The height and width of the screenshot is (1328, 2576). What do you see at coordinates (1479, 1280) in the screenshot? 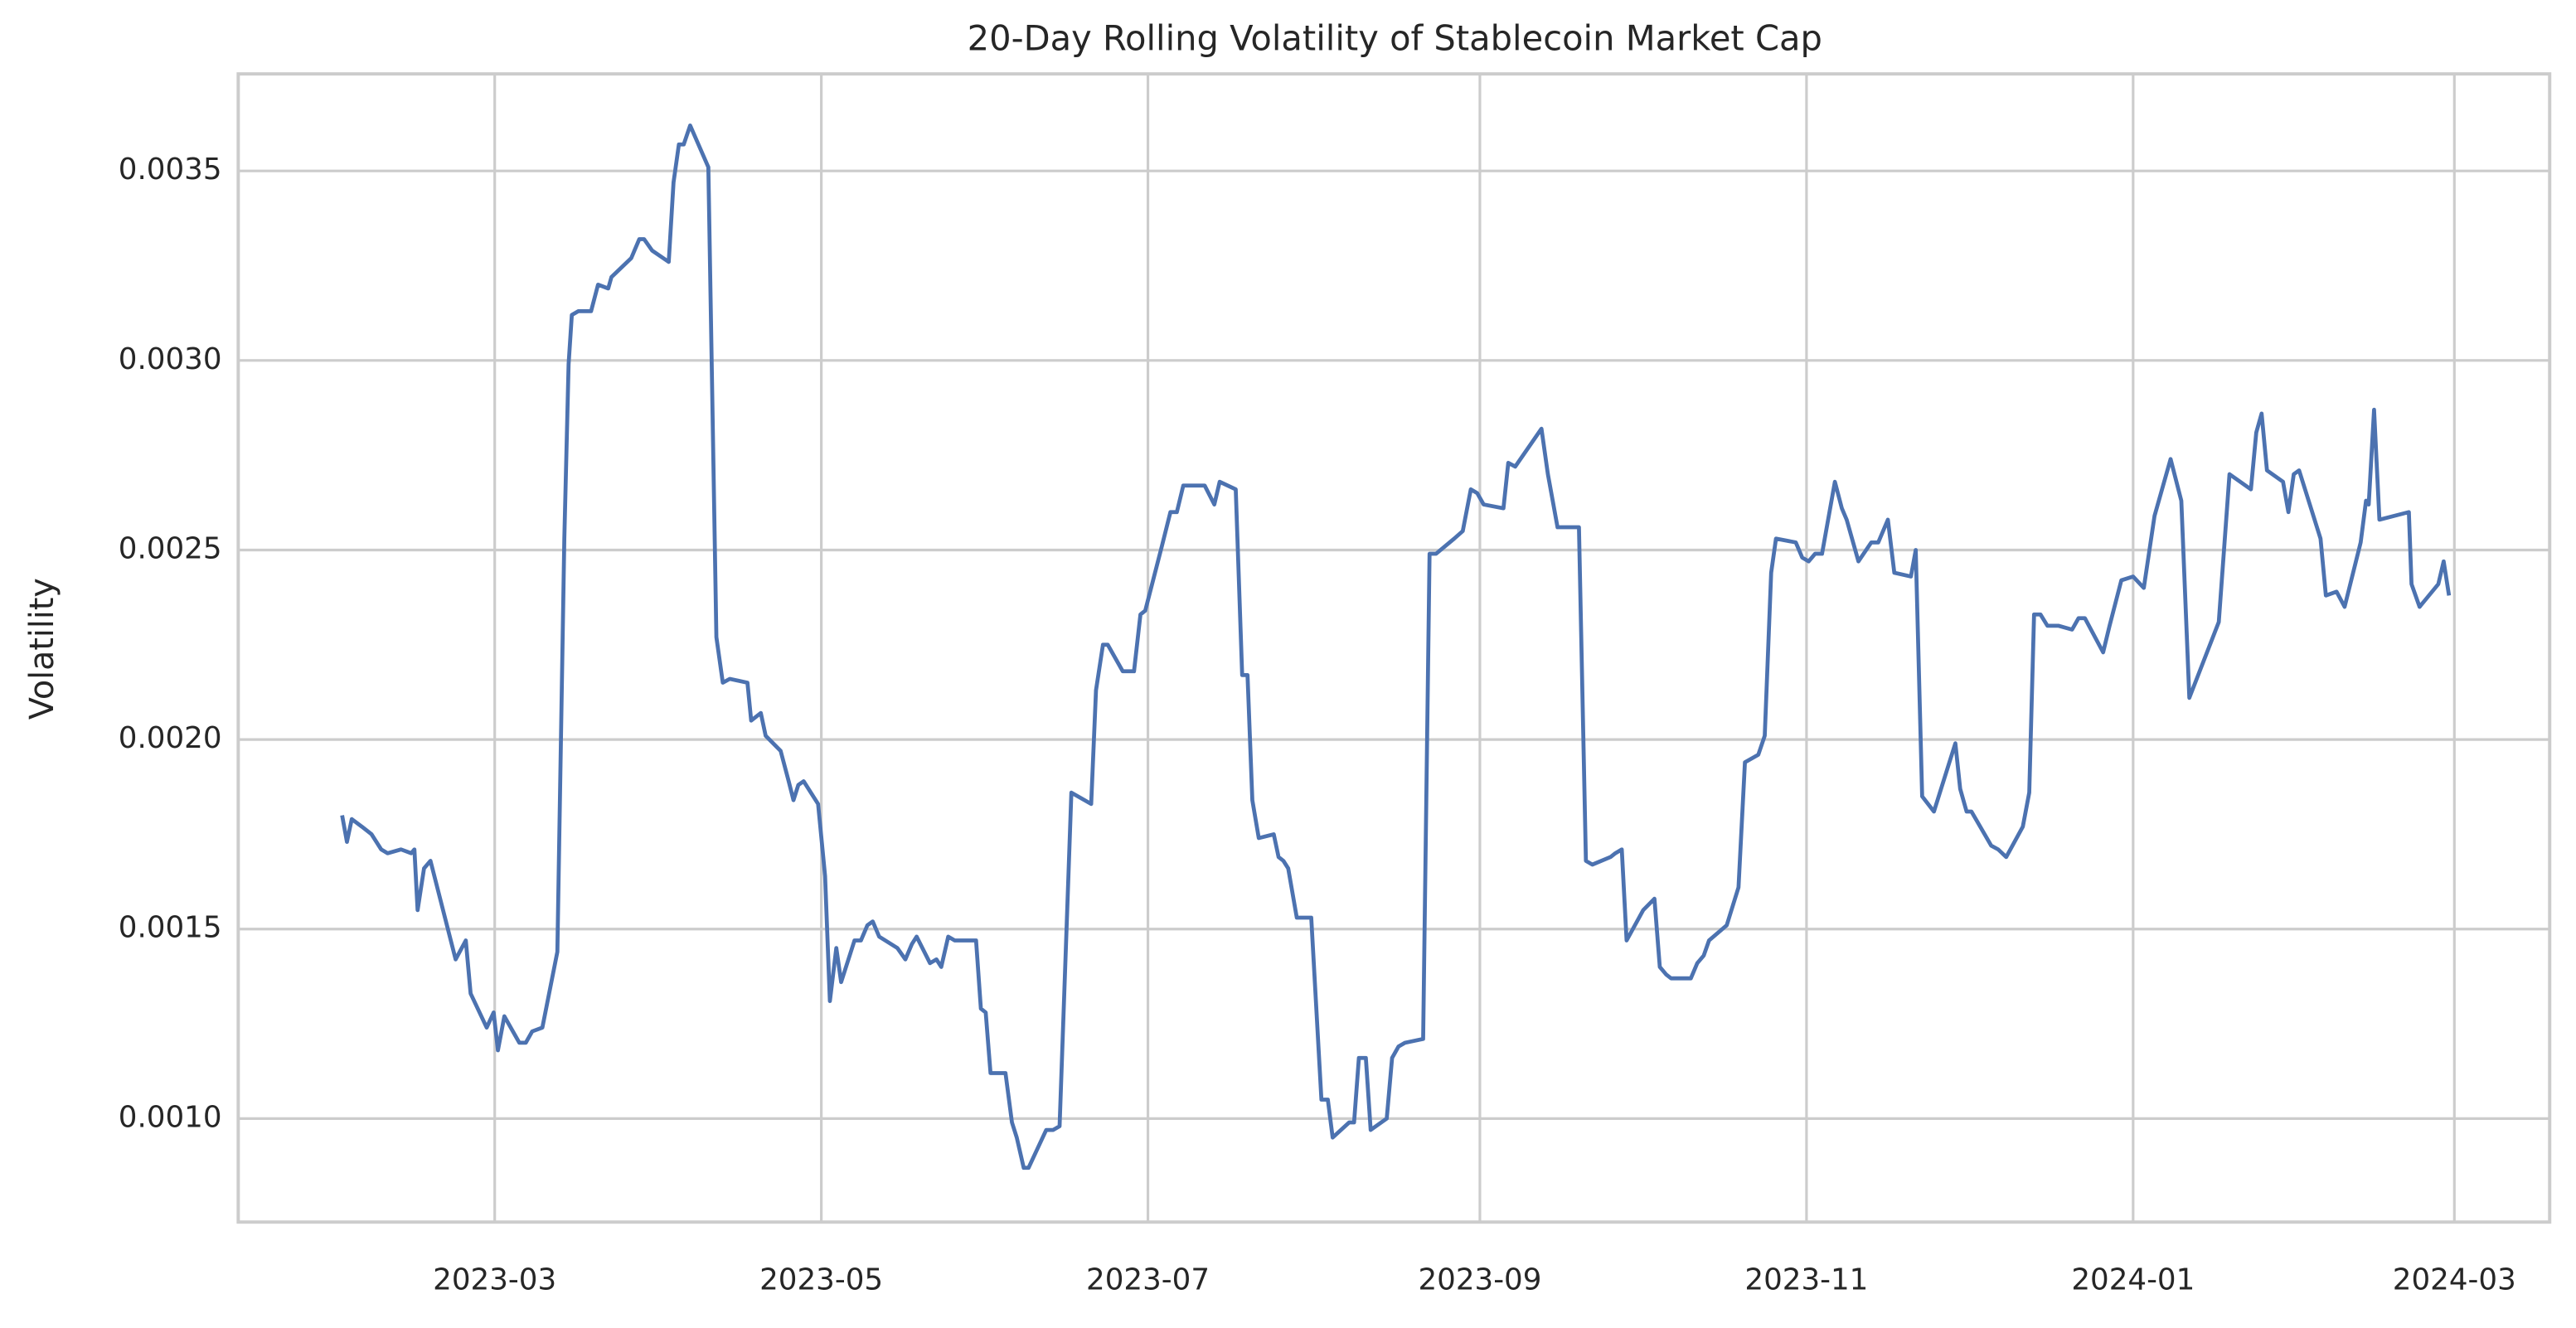
I see `x-tick-label: 2023-09` at bounding box center [1479, 1280].